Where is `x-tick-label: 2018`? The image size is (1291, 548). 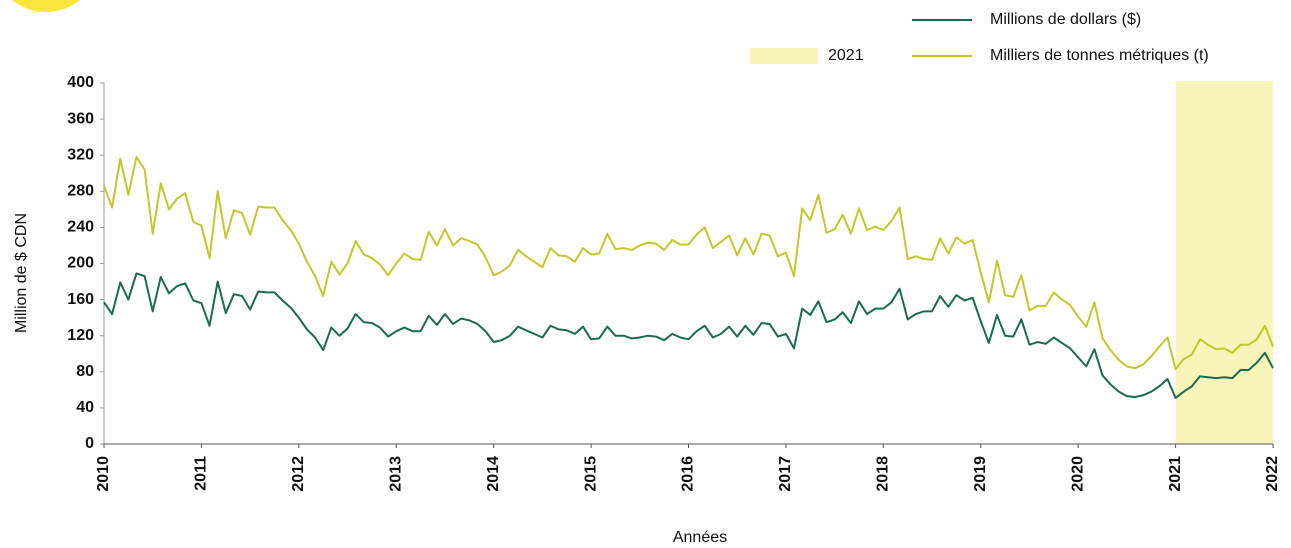
x-tick-label: 2018 is located at coordinates (883, 474).